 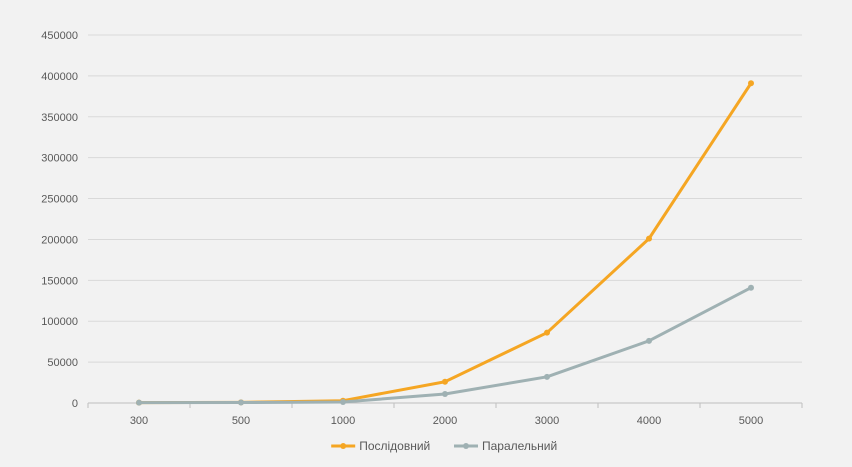 I want to click on x-tick-label: 3000, so click(x=547, y=421).